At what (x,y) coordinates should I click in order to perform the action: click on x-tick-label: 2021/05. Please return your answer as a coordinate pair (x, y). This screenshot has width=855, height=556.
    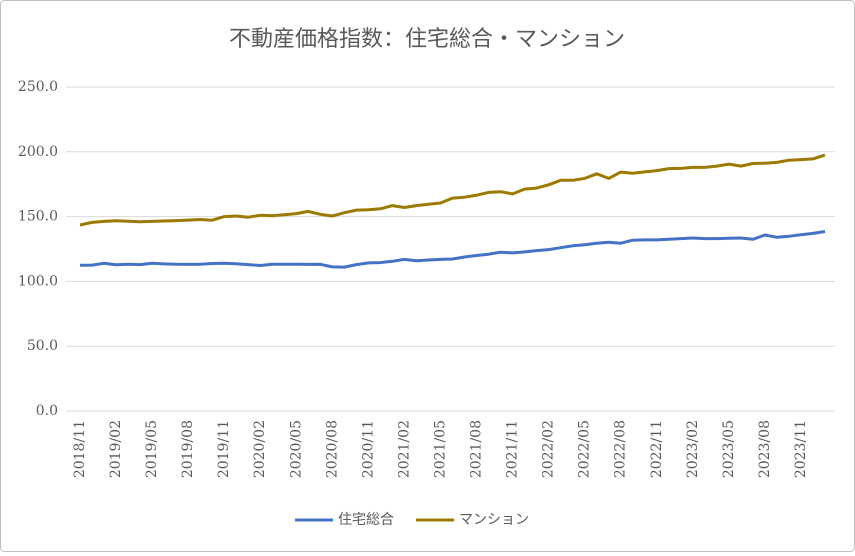
    Looking at the image, I should click on (440, 449).